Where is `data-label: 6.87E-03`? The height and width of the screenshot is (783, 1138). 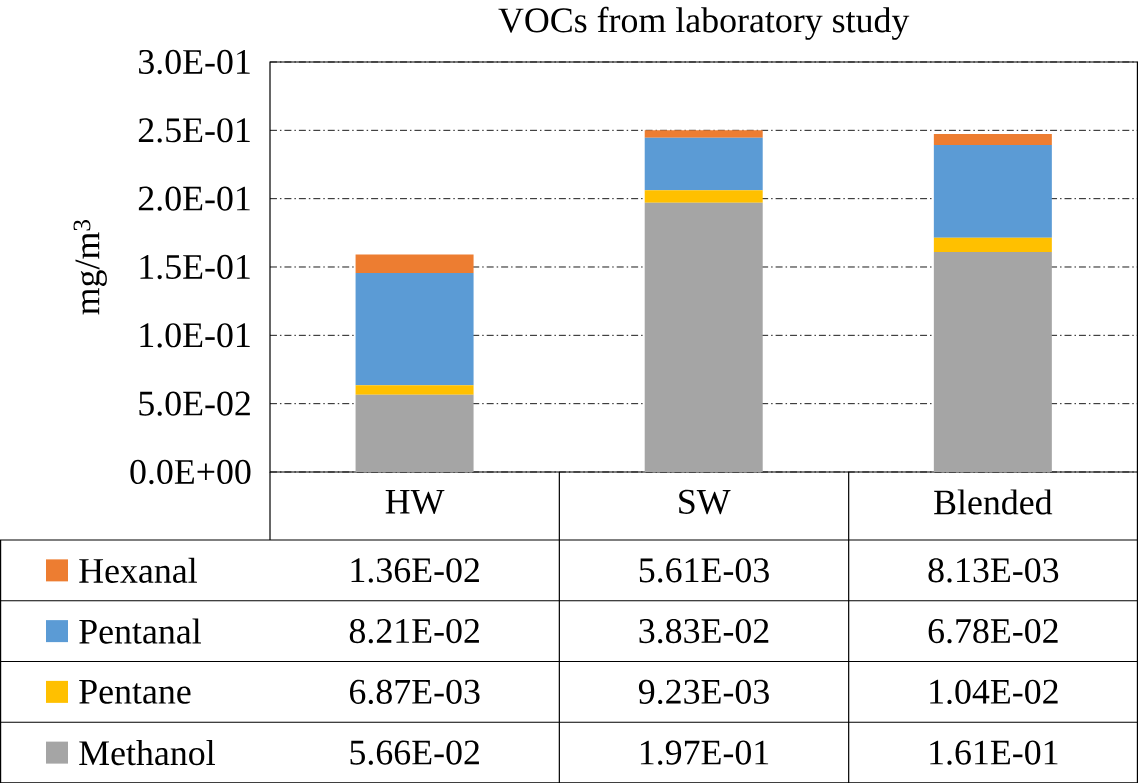
data-label: 6.87E-03 is located at coordinates (414, 692).